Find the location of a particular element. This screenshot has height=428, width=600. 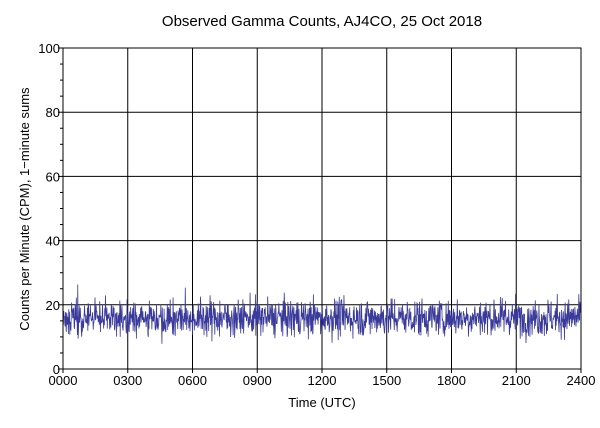

x-tick-label: 0300 is located at coordinates (127, 380).